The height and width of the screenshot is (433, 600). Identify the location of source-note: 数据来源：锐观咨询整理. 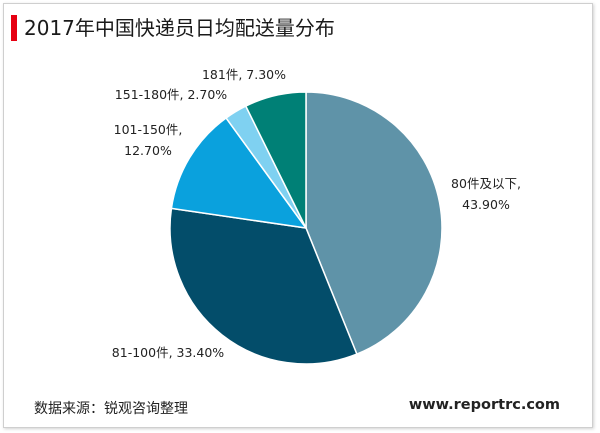
(111, 409).